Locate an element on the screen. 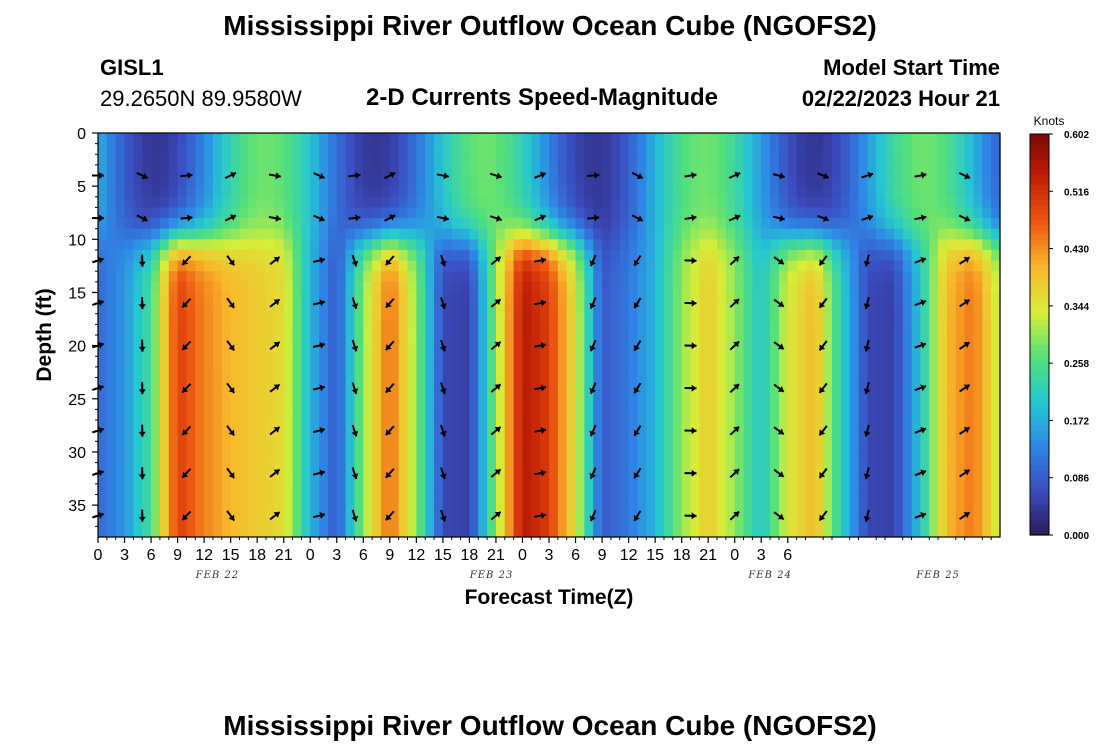 The width and height of the screenshot is (1100, 750). date-label: FEB 25 is located at coordinates (937, 575).